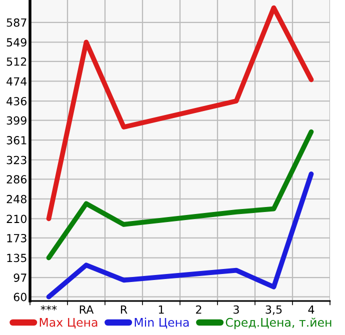 The width and height of the screenshot is (345, 335). What do you see at coordinates (16, 61) in the screenshot?
I see `y-tick-label: 512` at bounding box center [16, 61].